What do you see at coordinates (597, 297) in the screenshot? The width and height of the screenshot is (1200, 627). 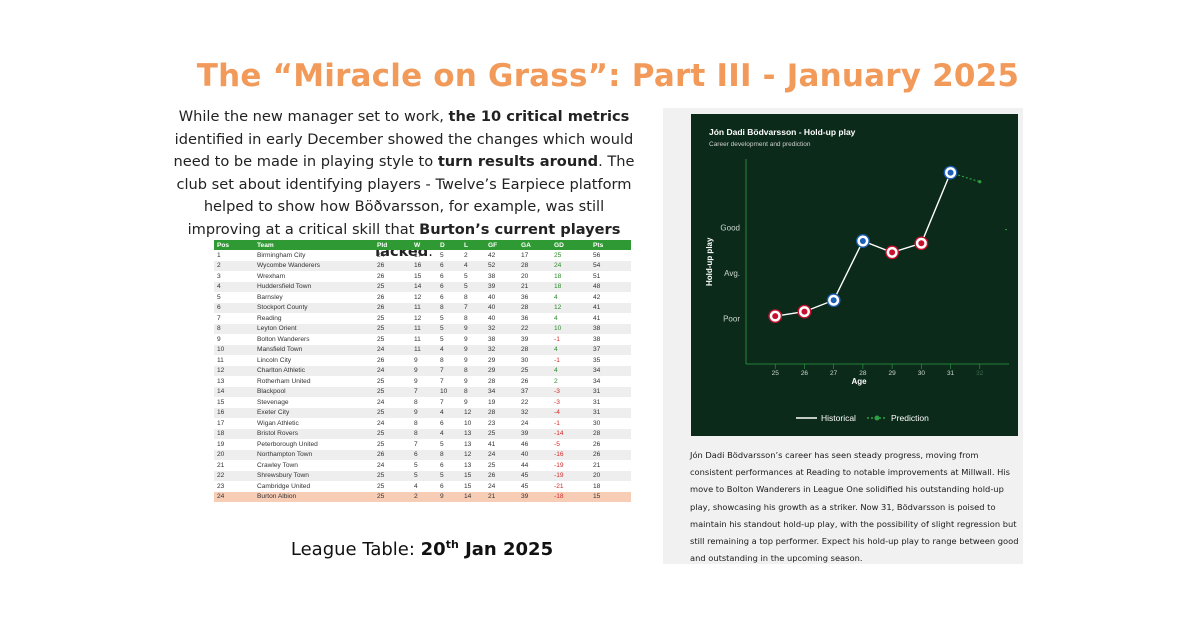 I see `table-cell-pts: 42` at bounding box center [597, 297].